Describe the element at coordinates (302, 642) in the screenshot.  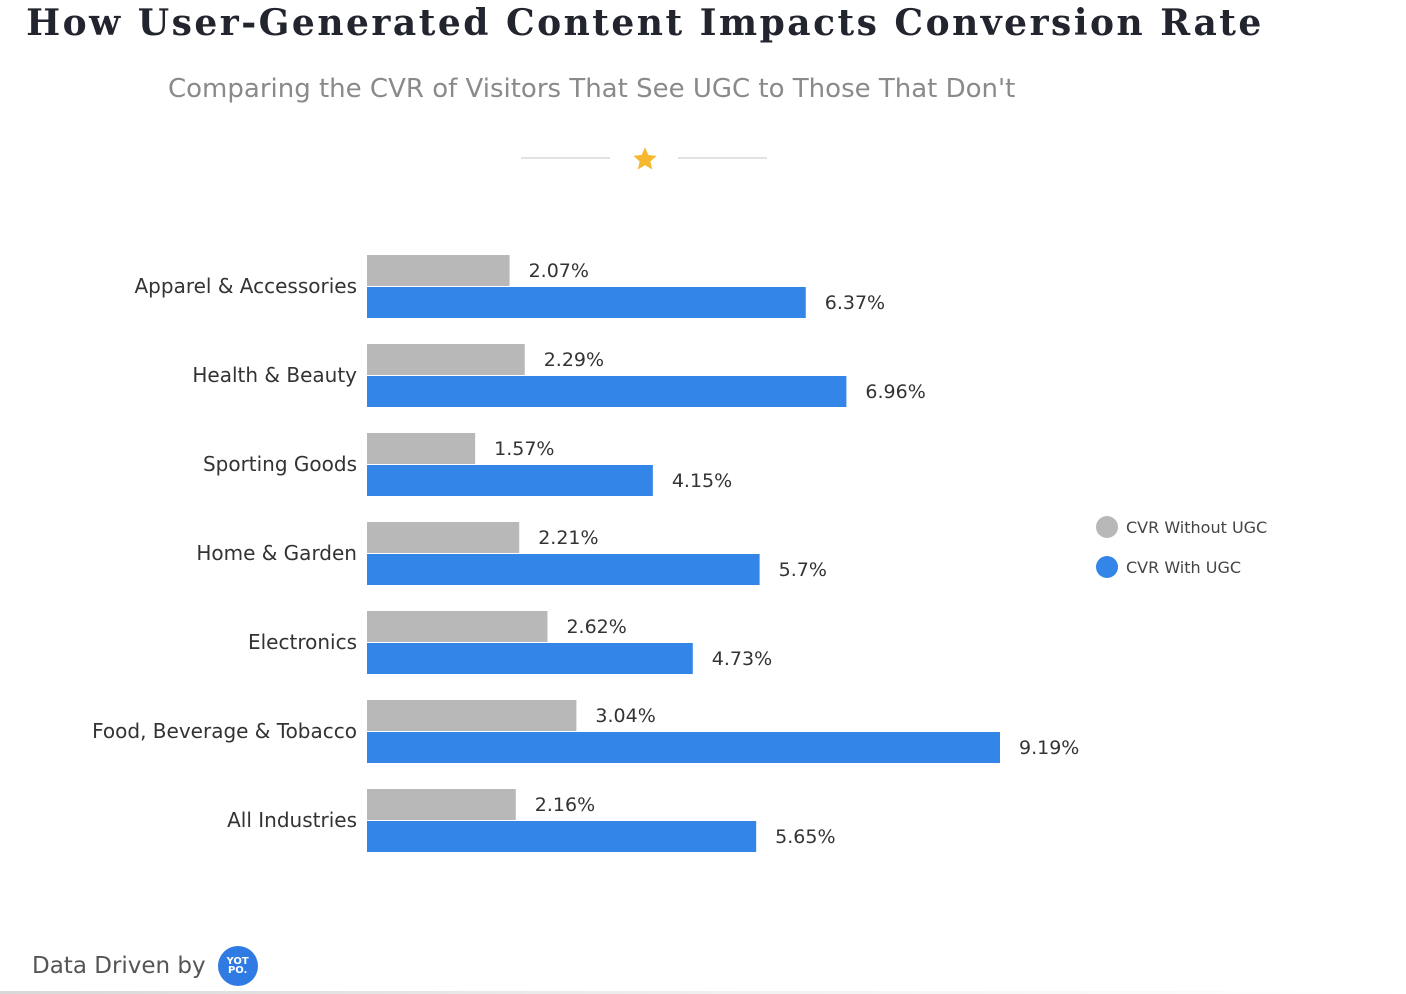
I see `category-label-electronics: Electronics` at that location.